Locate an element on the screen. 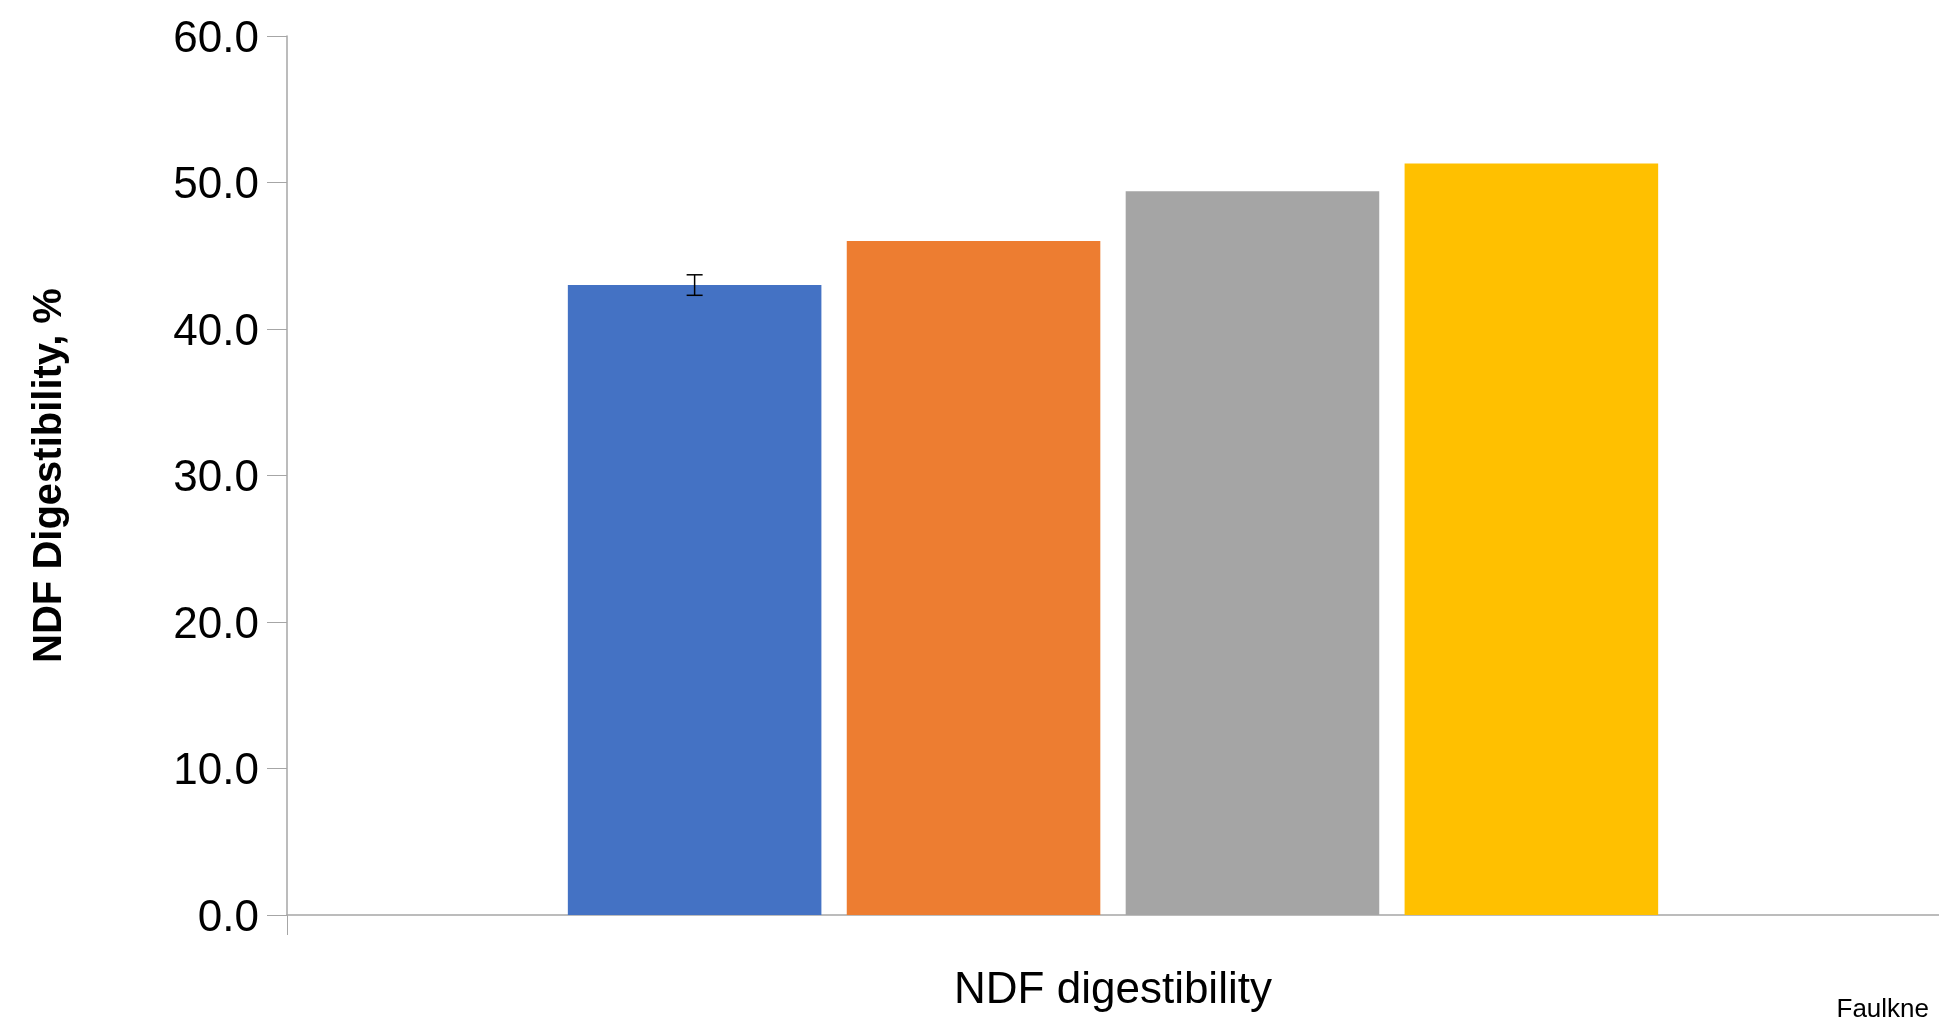 The height and width of the screenshot is (1029, 1939). y-tick-label: 20.0 is located at coordinates (216, 622).